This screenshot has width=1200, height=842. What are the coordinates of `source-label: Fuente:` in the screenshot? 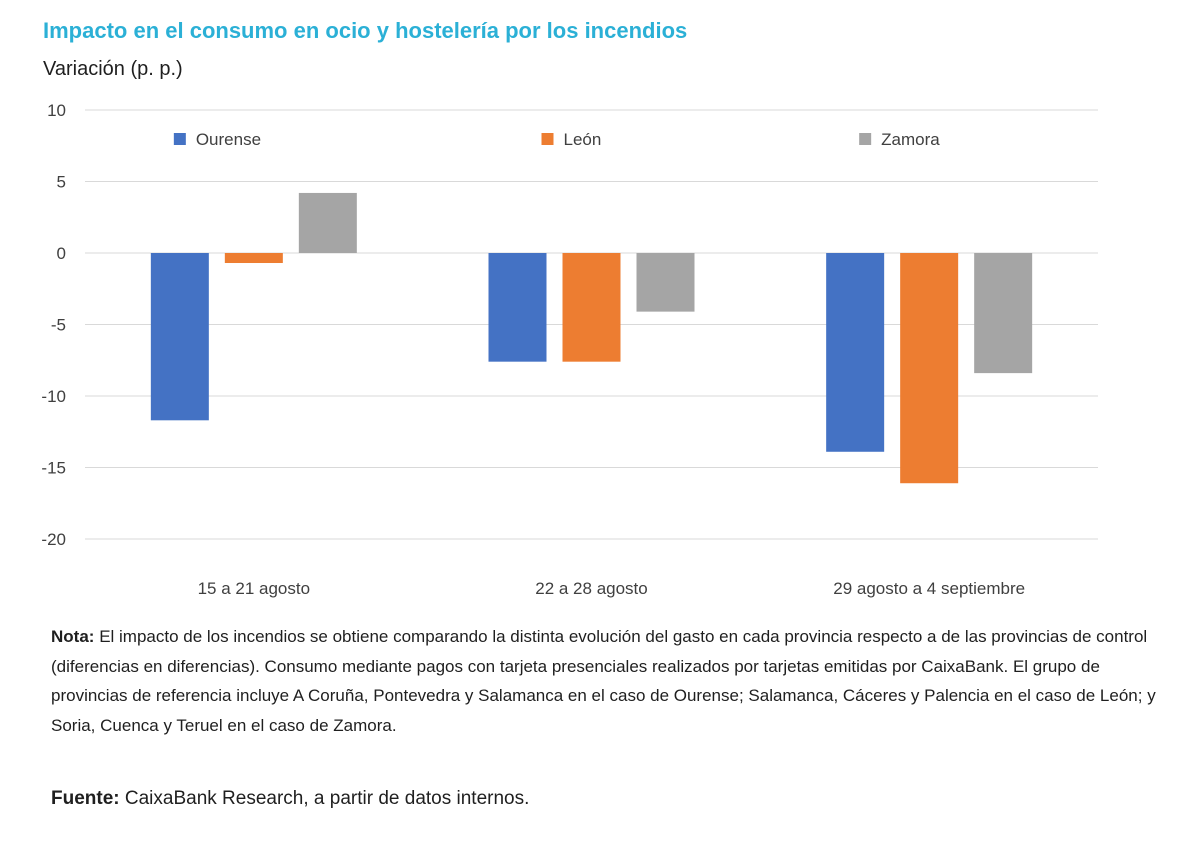 It's located at (85, 798).